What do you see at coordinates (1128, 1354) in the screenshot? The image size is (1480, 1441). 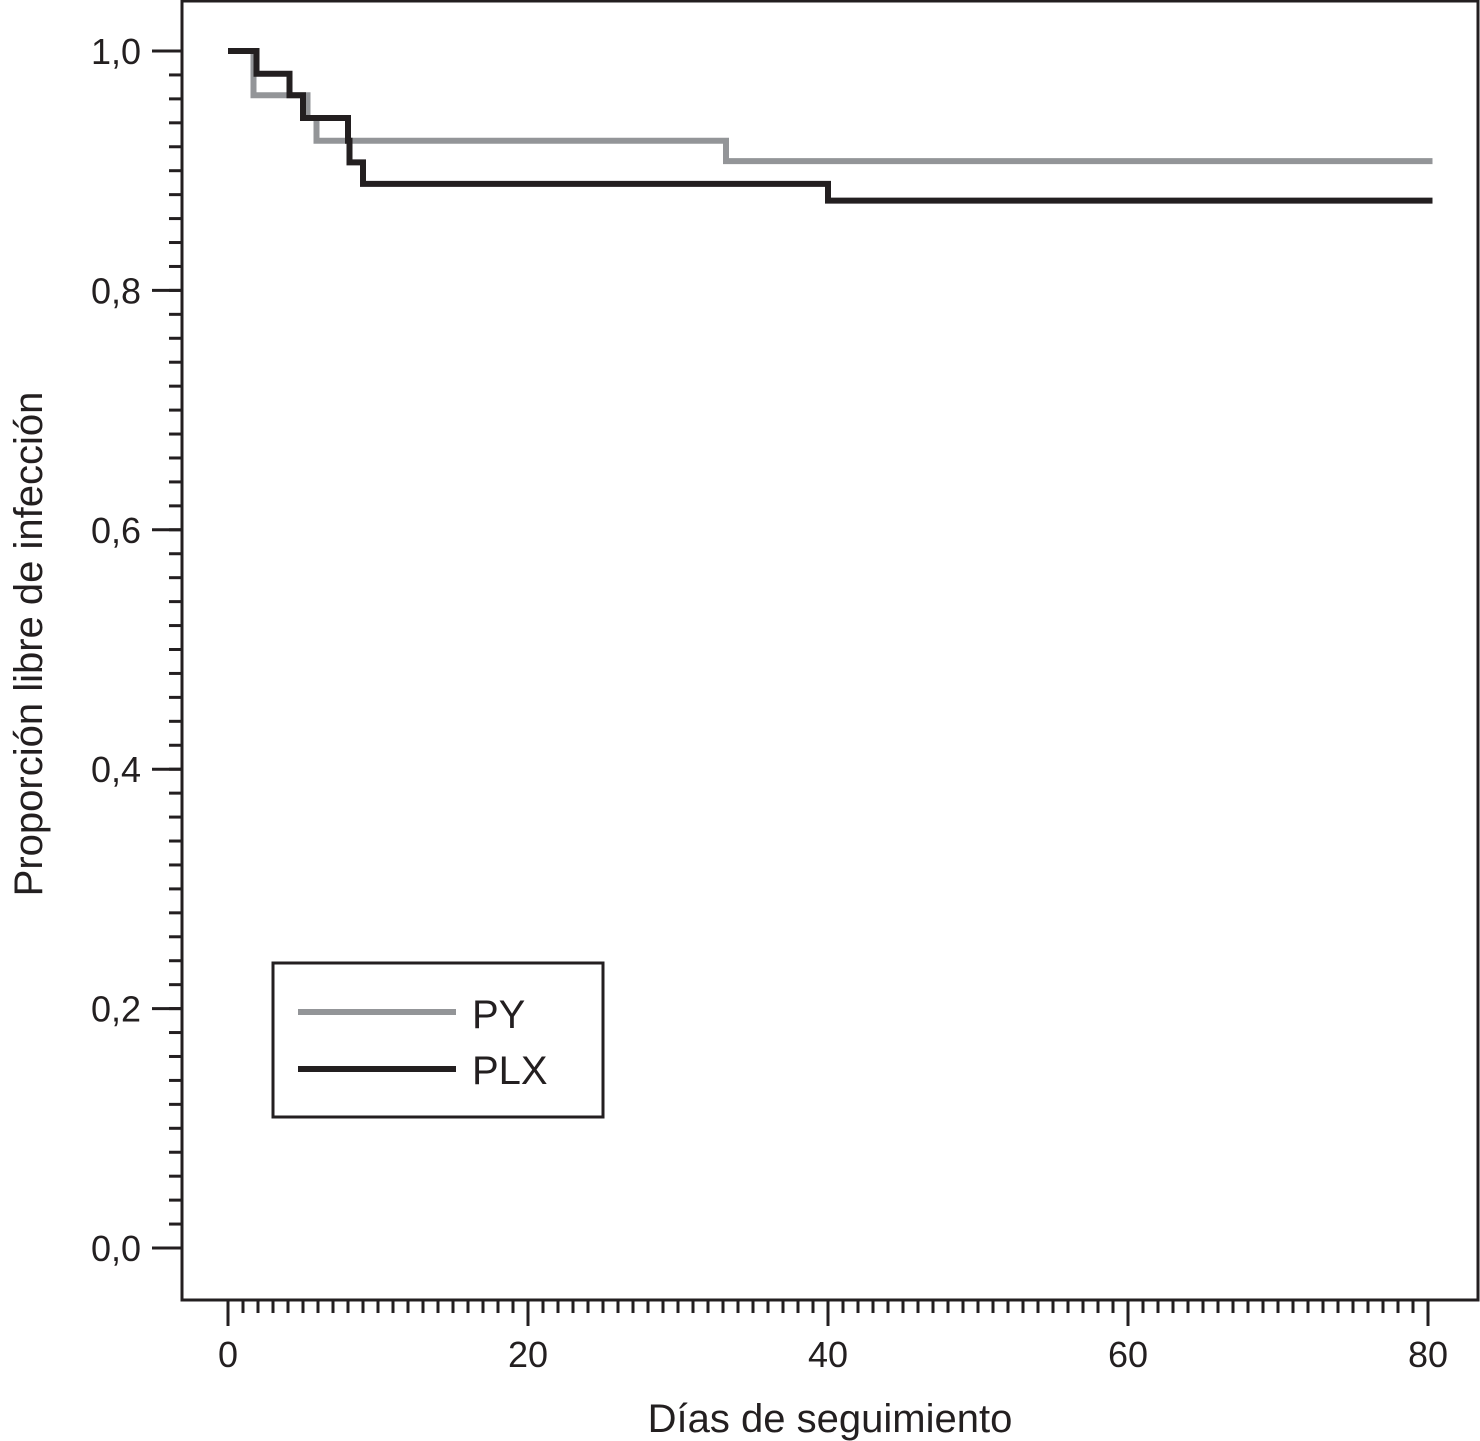 I see `x-tick-label: 60` at bounding box center [1128, 1354].